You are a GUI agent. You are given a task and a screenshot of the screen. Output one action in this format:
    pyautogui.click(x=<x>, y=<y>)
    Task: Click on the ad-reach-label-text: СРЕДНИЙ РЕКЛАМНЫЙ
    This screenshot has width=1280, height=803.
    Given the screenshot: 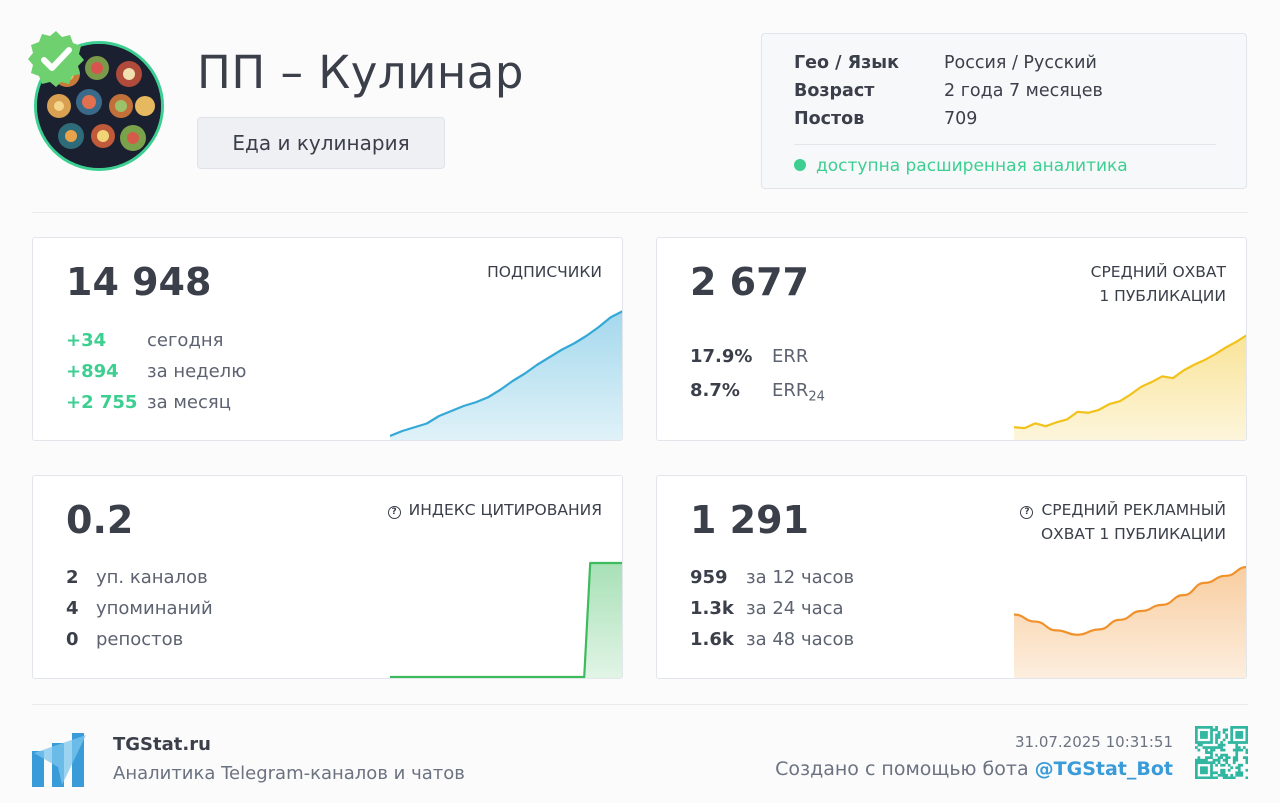 What is the action you would take?
    pyautogui.click(x=1133, y=510)
    